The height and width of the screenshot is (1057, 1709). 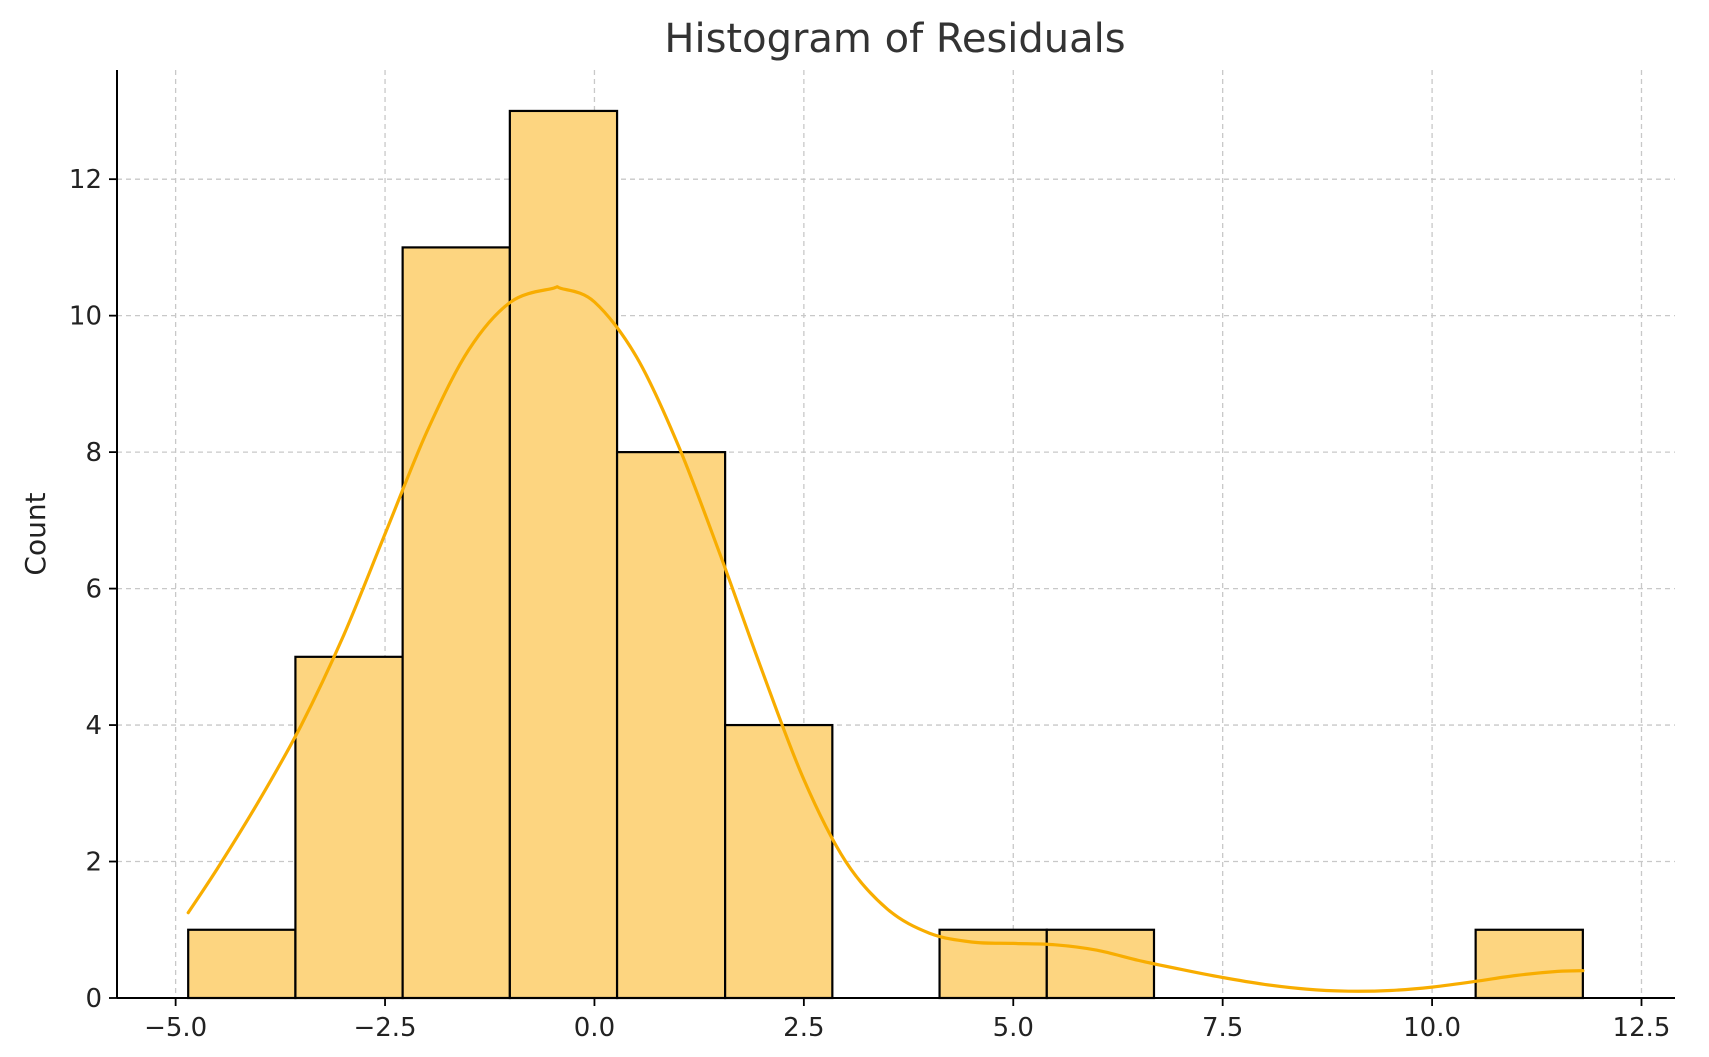 What do you see at coordinates (93, 726) in the screenshot?
I see `y-tick-label: 4` at bounding box center [93, 726].